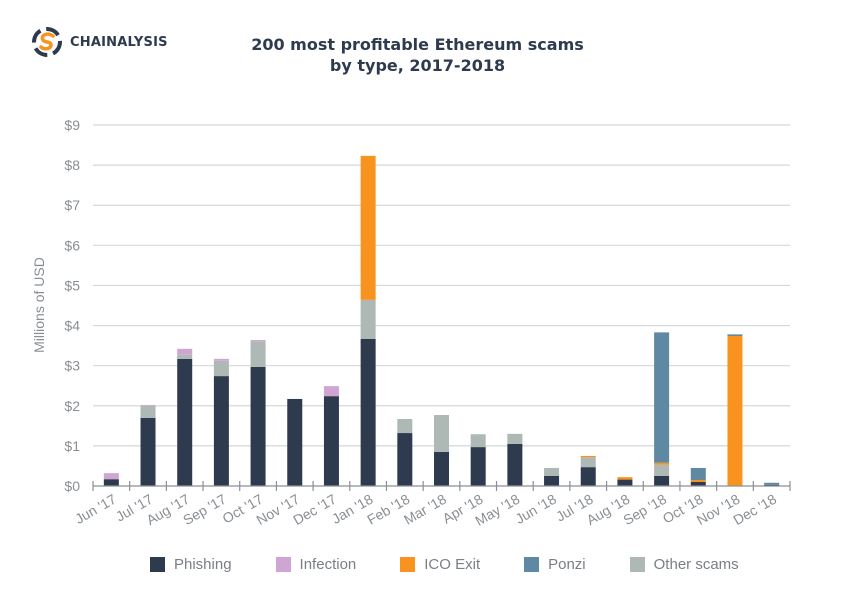 The height and width of the screenshot is (594, 849). Describe the element at coordinates (72, 406) in the screenshot. I see `y-tick-label: $2` at that location.